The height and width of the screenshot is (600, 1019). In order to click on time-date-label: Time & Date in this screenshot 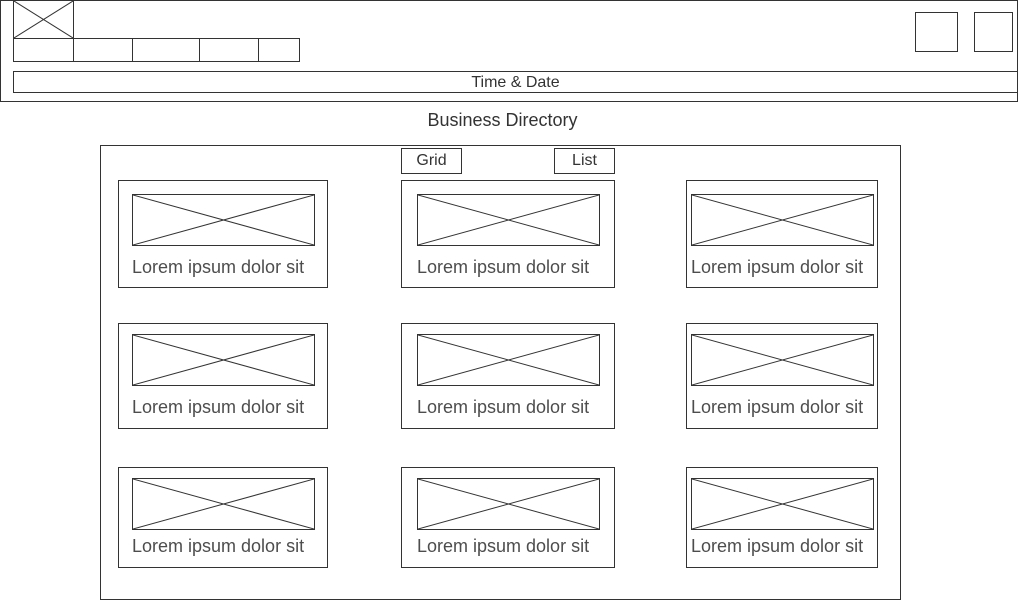, I will do `click(515, 82)`.